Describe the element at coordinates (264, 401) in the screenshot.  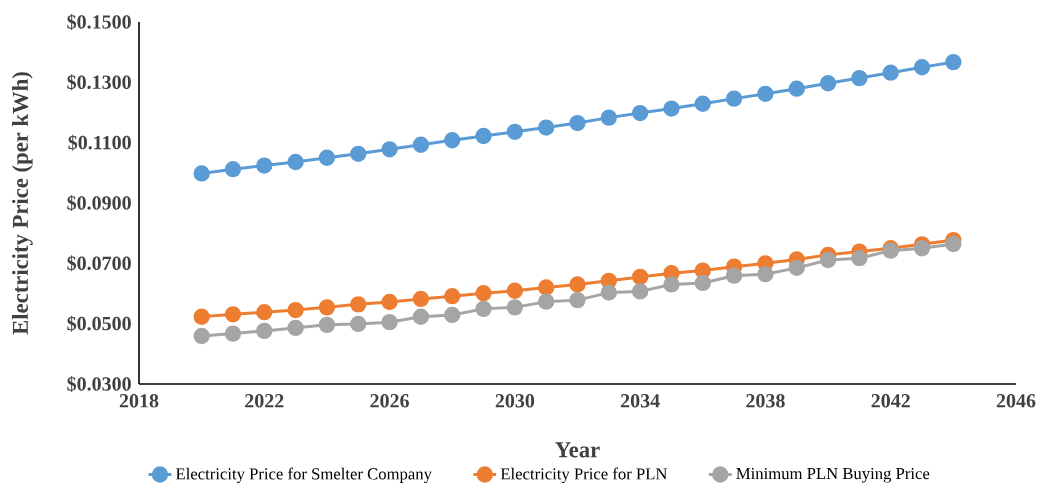
I see `x-tick-label: 2022` at that location.